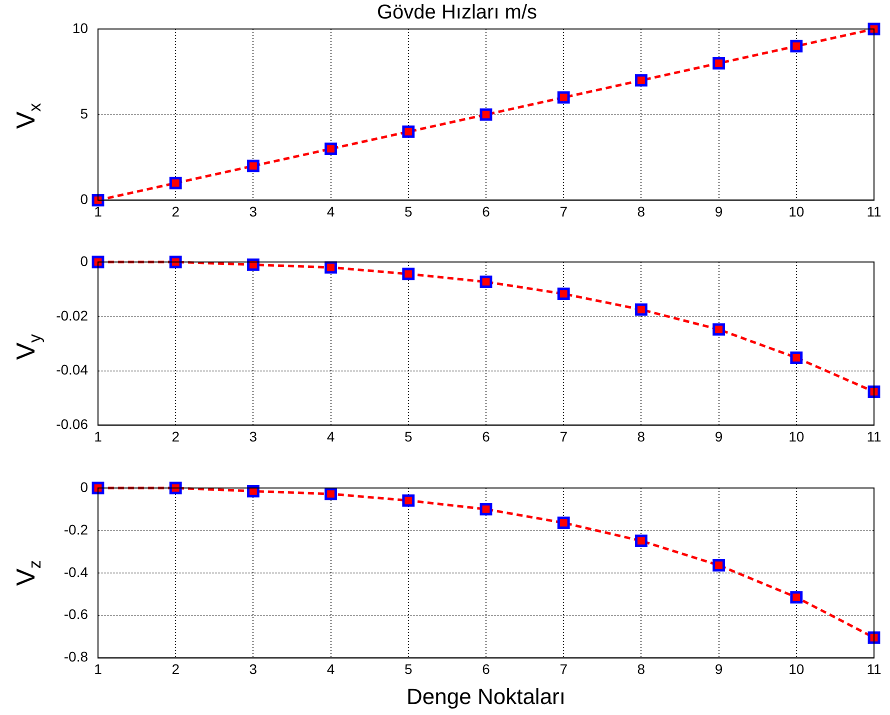  What do you see at coordinates (72, 315) in the screenshot?
I see `y-tick-label: -0.02` at bounding box center [72, 315].